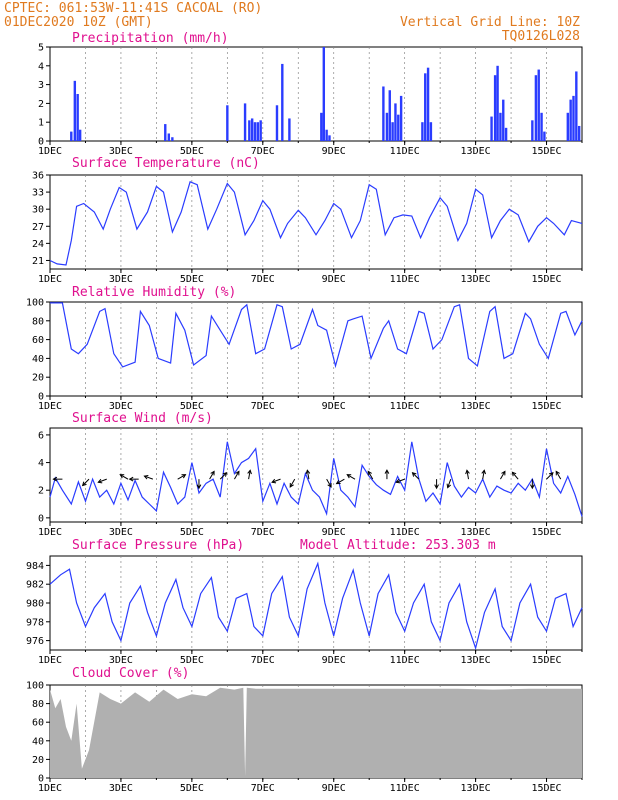  I want to click on temp-series-line, so click(316, 223).